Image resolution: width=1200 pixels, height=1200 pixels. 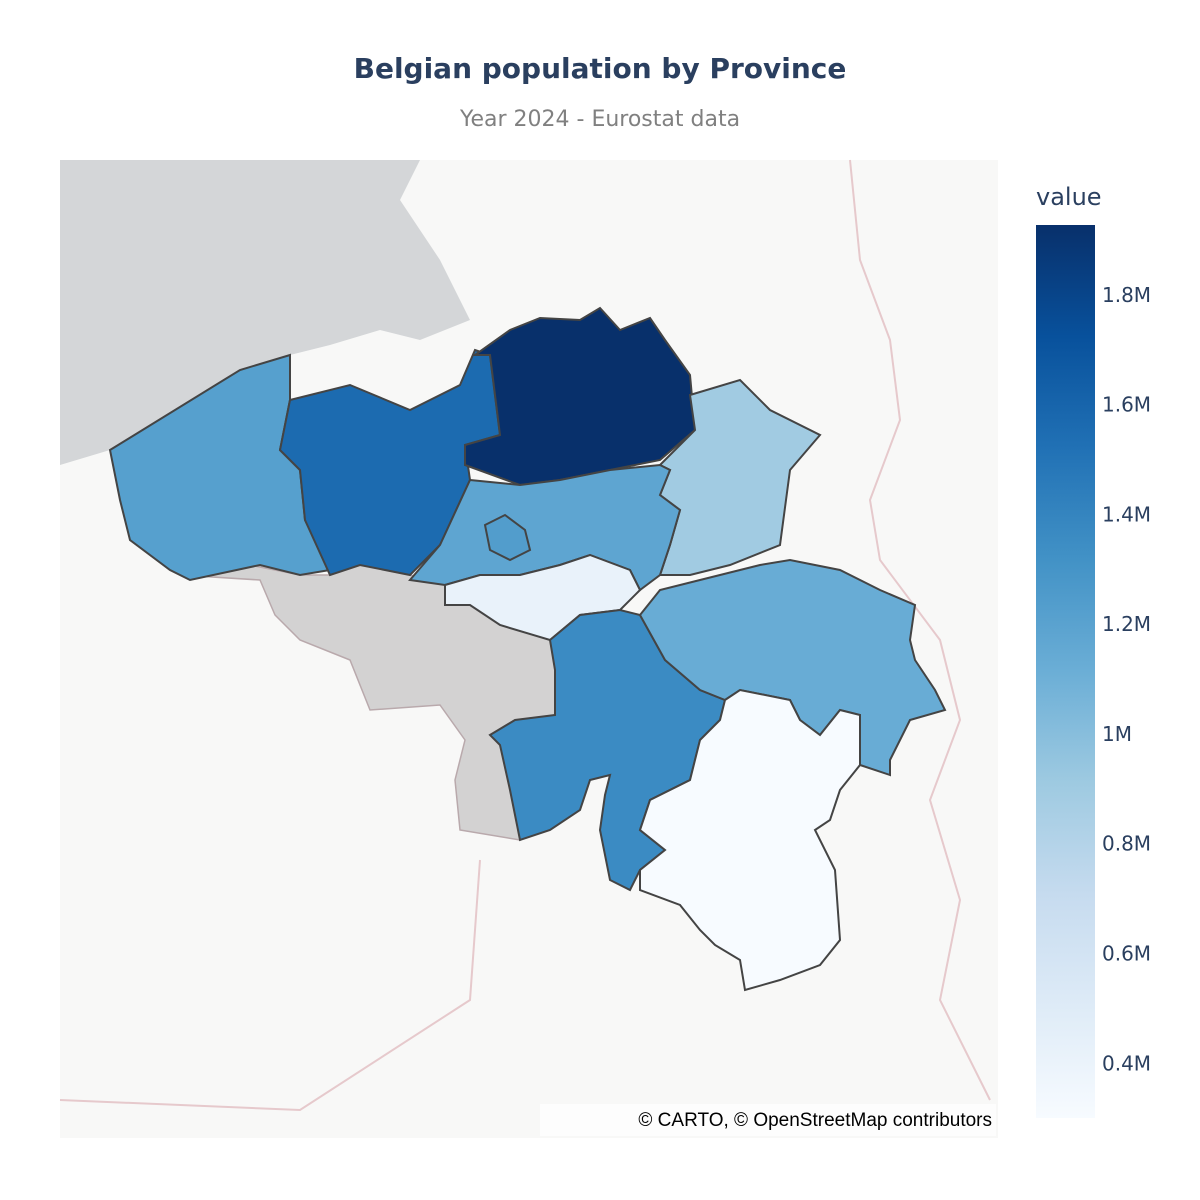 I want to click on attribution-bg, so click(x=768, y=1120).